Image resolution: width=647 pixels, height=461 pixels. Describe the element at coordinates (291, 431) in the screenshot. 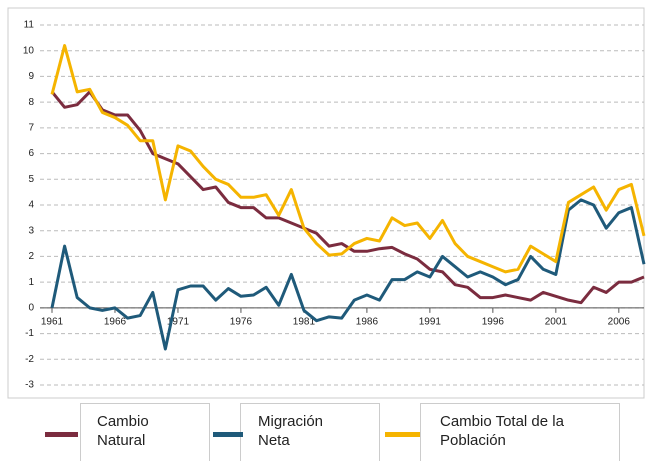

I see `legend-label: Migración Neta` at that location.